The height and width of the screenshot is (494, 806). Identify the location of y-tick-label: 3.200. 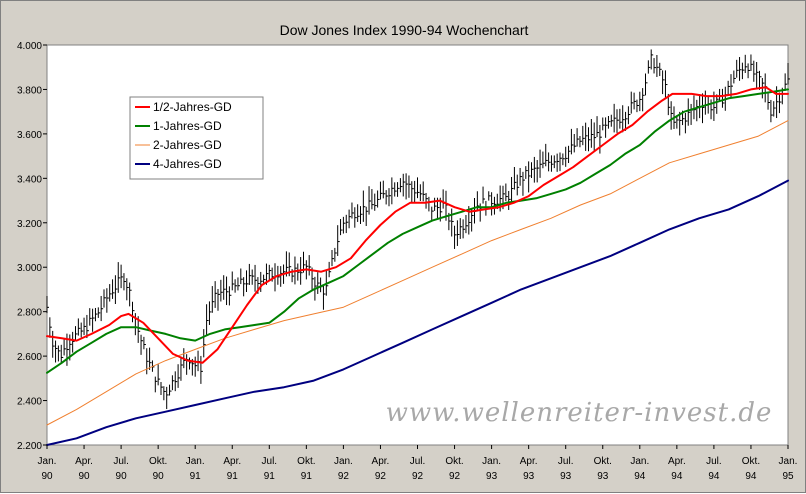
(29, 224).